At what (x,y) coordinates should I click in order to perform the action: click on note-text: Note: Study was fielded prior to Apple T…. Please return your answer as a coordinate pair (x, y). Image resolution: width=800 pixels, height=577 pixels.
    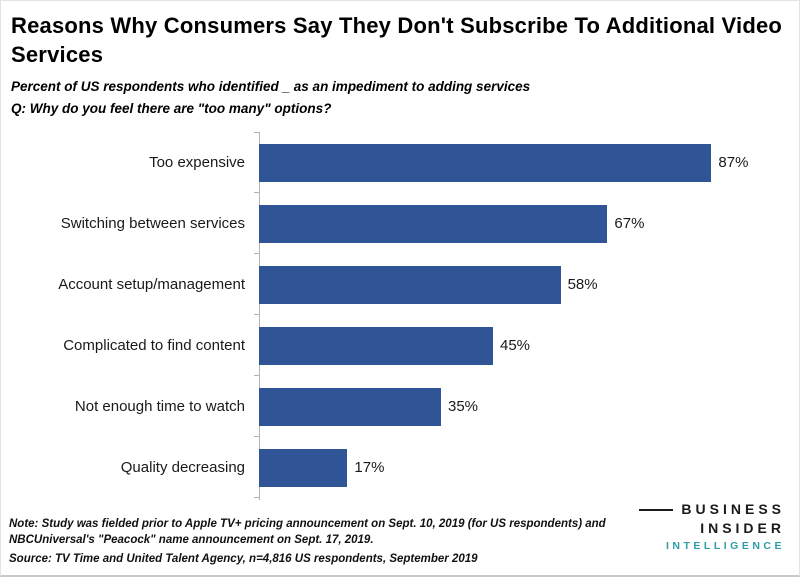
    Looking at the image, I should click on (307, 531).